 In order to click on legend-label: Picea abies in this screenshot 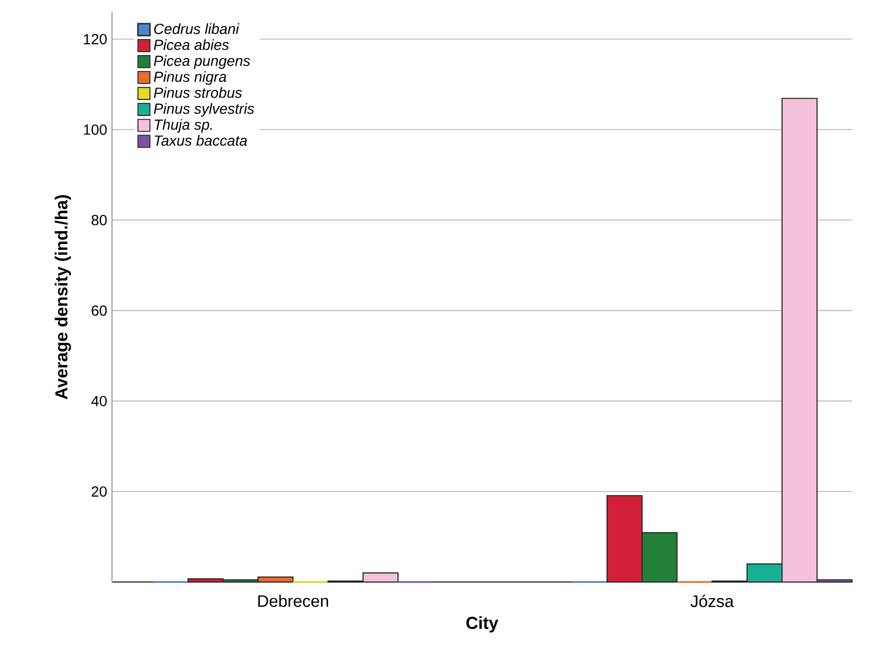, I will do `click(191, 44)`.